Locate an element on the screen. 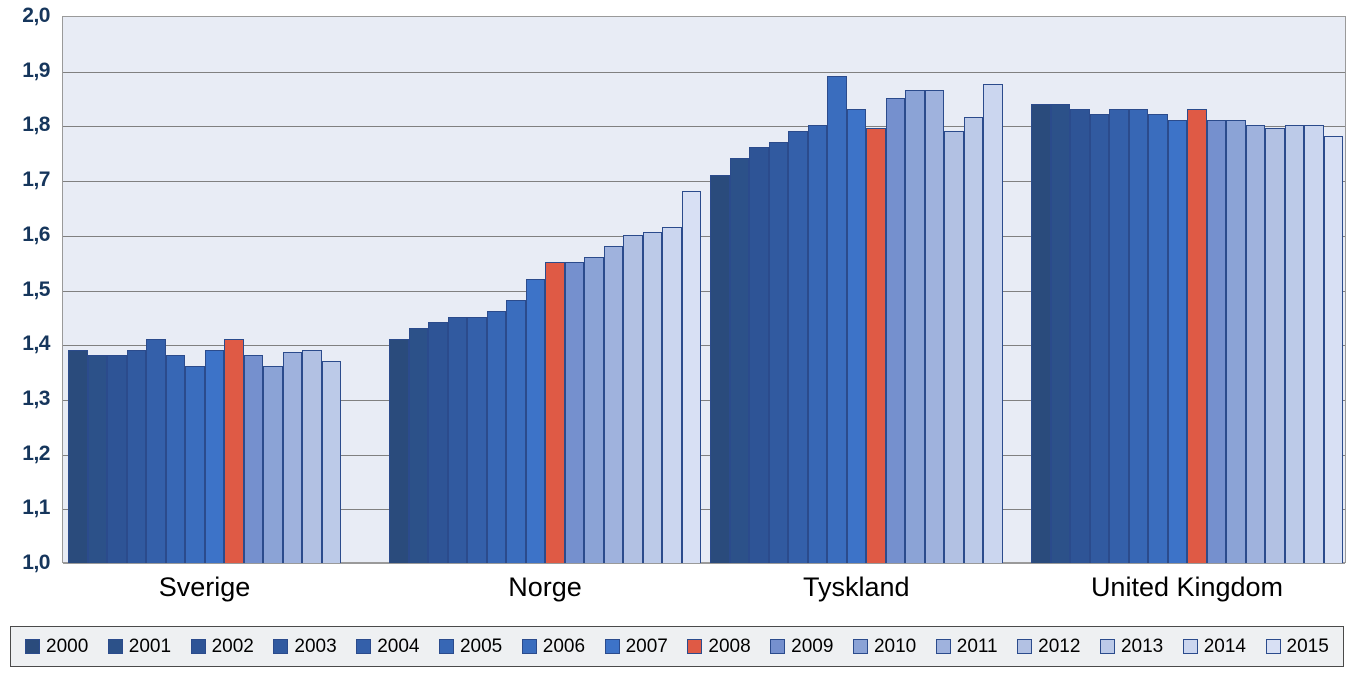 The height and width of the screenshot is (677, 1354). bar-sverige-2007 is located at coordinates (214, 456).